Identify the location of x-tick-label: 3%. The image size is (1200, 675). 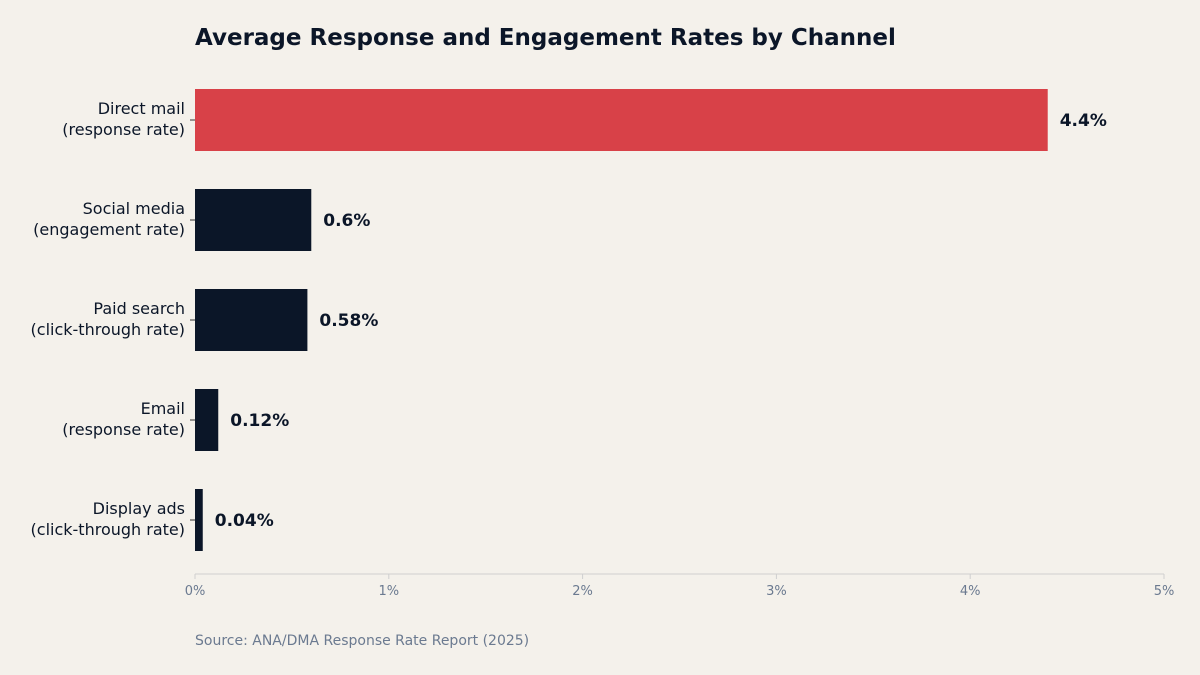
(776, 591).